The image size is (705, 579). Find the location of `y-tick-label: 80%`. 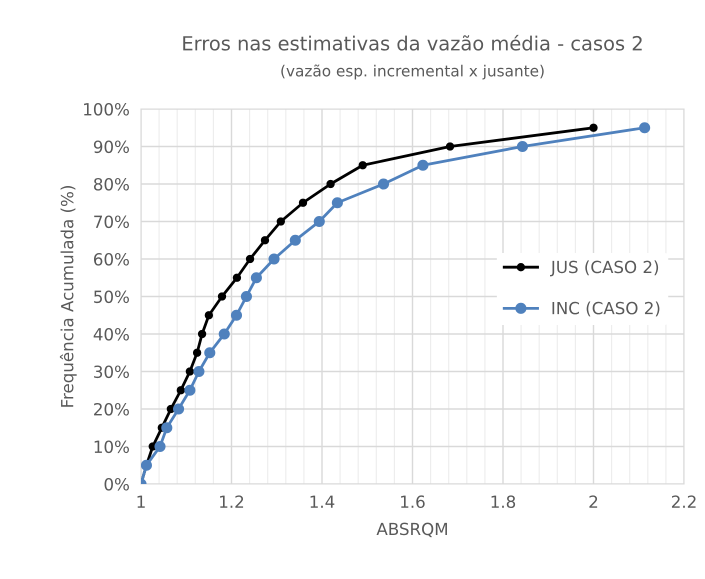

y-tick-label: 80% is located at coordinates (111, 184).